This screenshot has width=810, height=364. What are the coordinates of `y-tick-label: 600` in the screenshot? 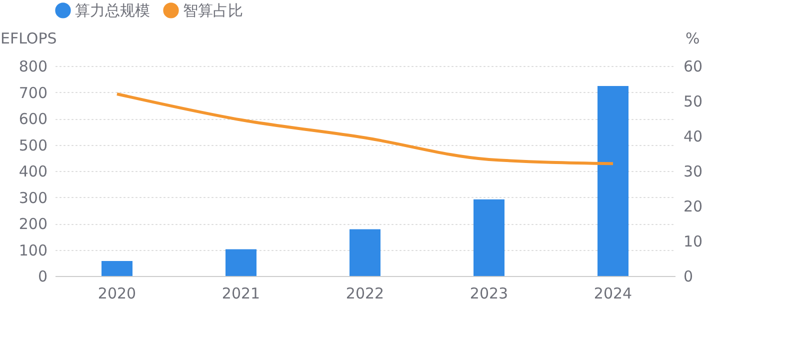 It's located at (33, 119).